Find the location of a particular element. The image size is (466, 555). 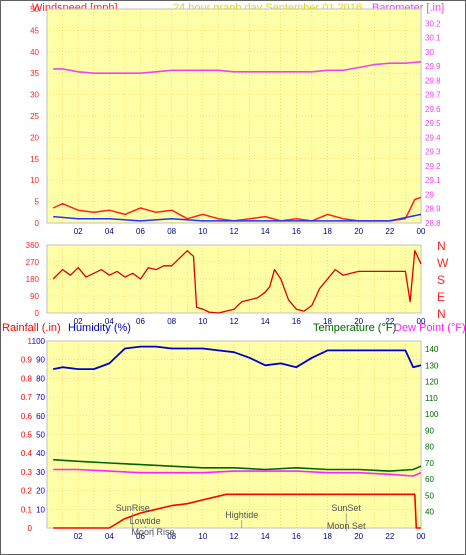

rainfall-tick-label: 0.3 is located at coordinates (27, 472).